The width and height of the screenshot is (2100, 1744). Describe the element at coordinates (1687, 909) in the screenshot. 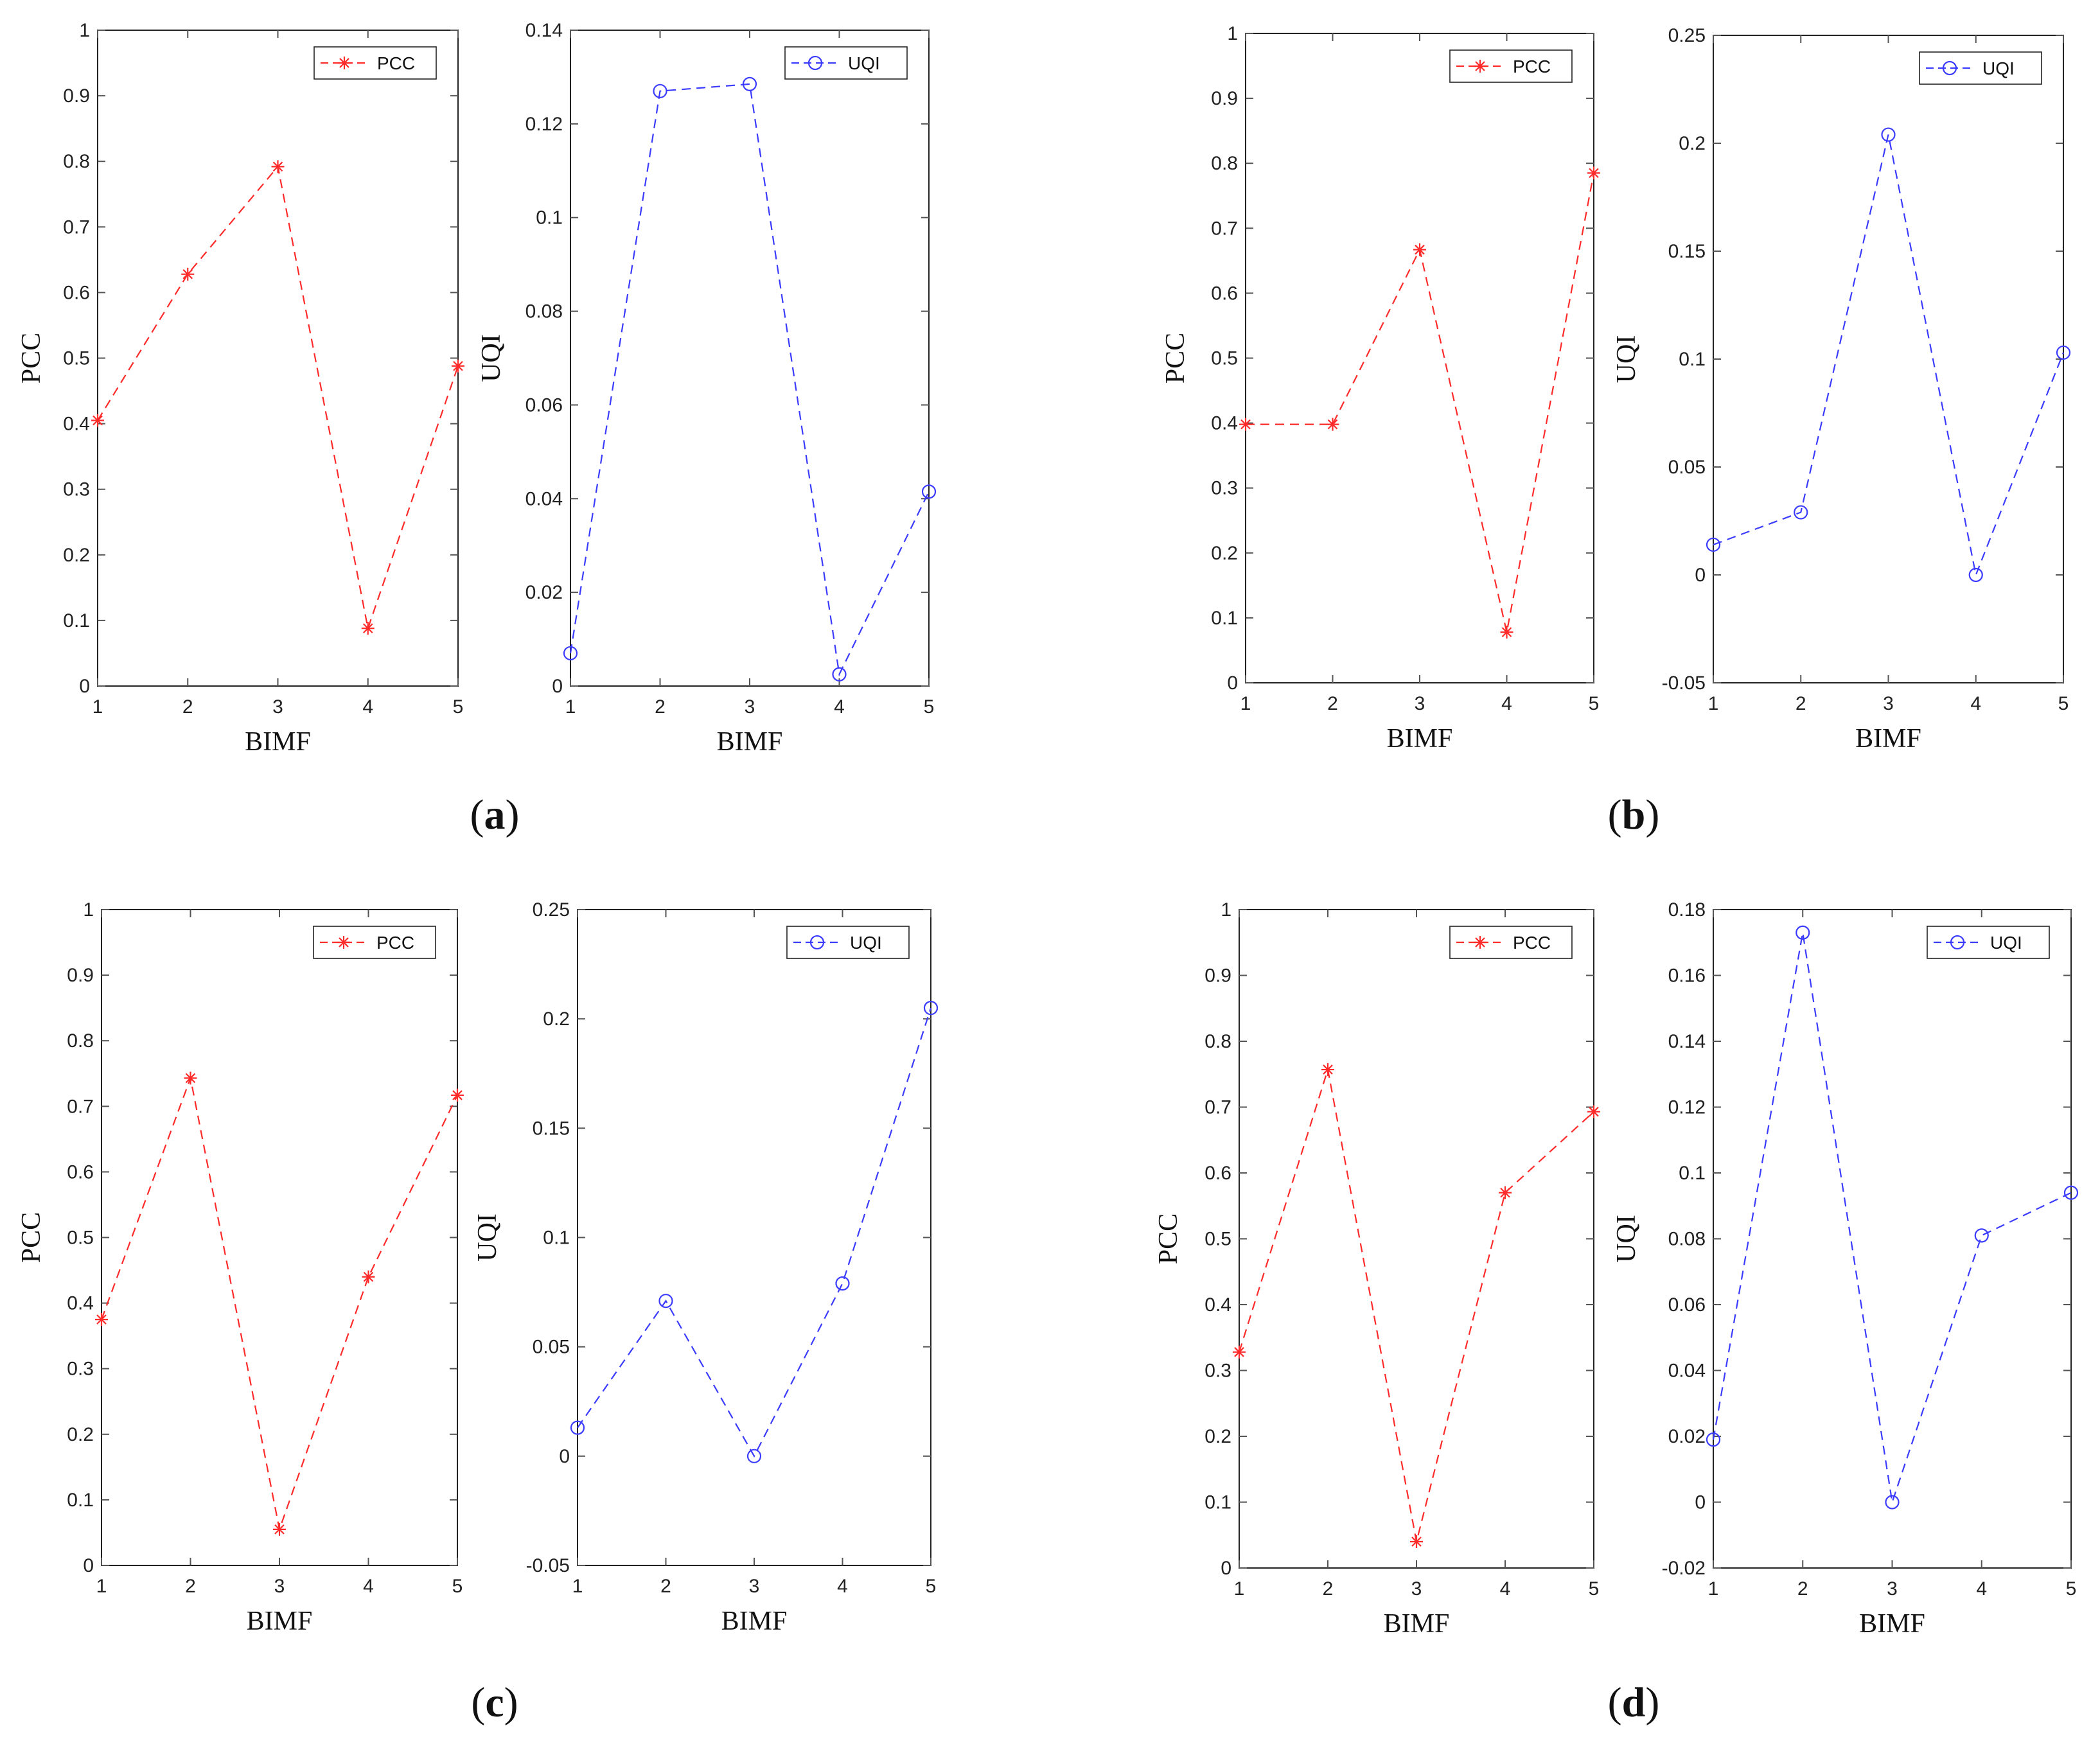

I see `y-tick-label: 0.18` at that location.